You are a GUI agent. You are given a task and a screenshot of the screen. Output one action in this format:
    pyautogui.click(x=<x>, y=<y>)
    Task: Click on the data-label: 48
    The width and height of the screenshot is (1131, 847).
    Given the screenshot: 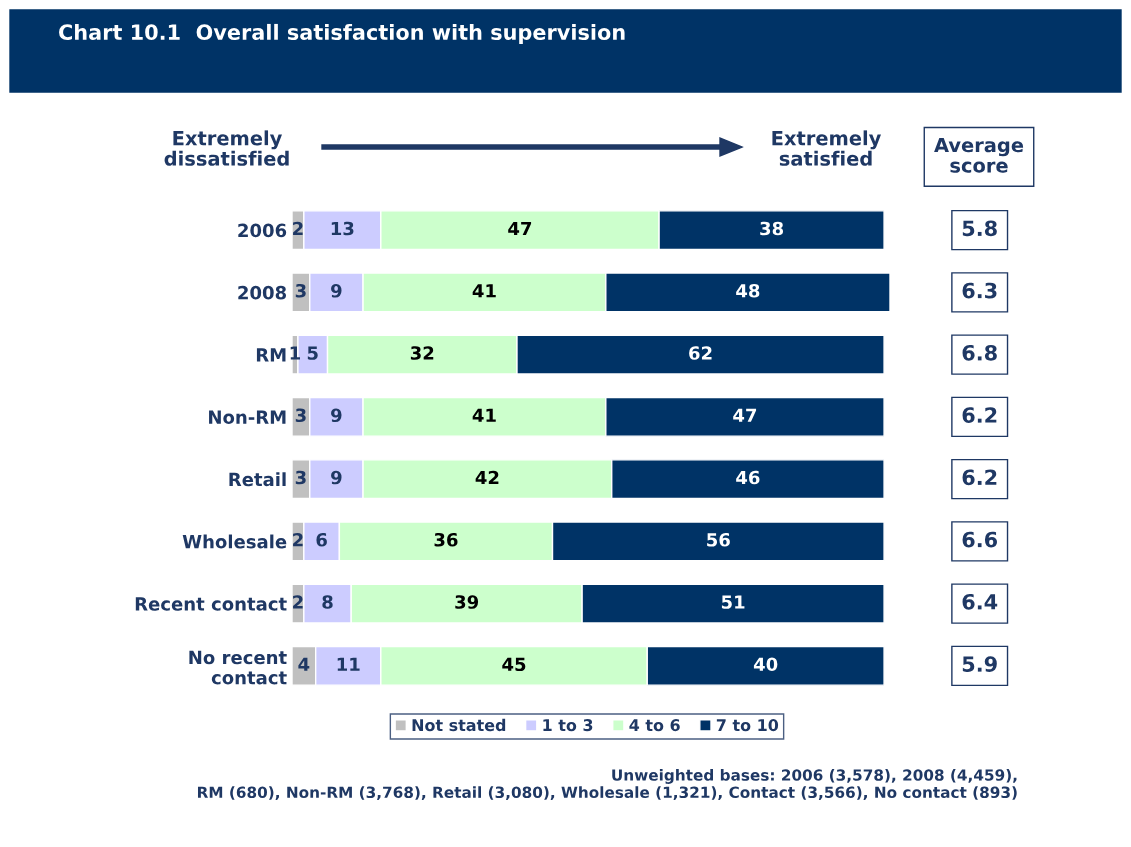 What is the action you would take?
    pyautogui.click(x=748, y=290)
    